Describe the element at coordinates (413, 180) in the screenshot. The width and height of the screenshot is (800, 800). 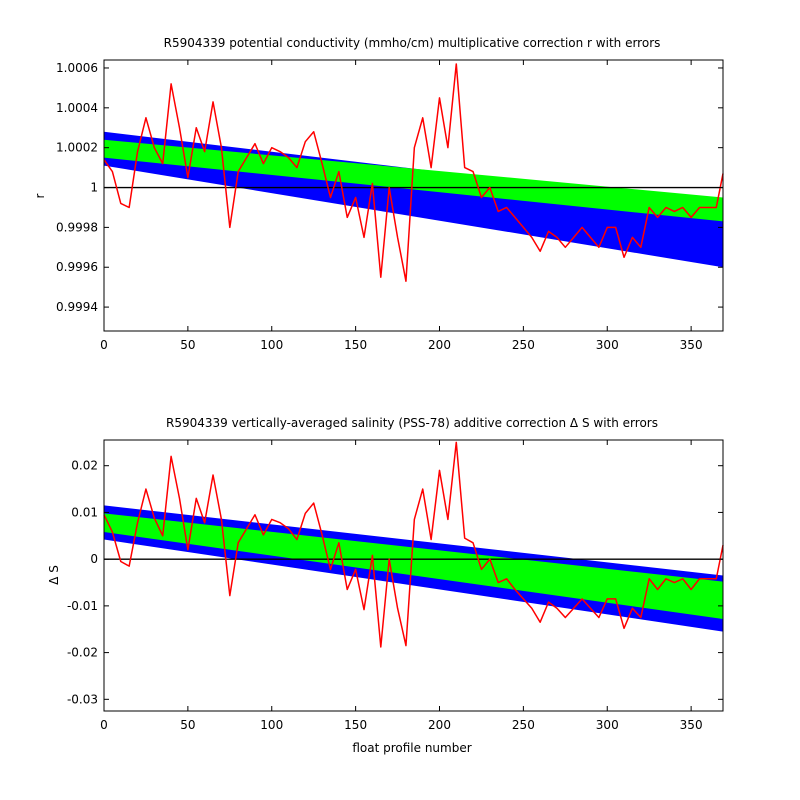
I see `top-chart-inner-error-band` at that location.